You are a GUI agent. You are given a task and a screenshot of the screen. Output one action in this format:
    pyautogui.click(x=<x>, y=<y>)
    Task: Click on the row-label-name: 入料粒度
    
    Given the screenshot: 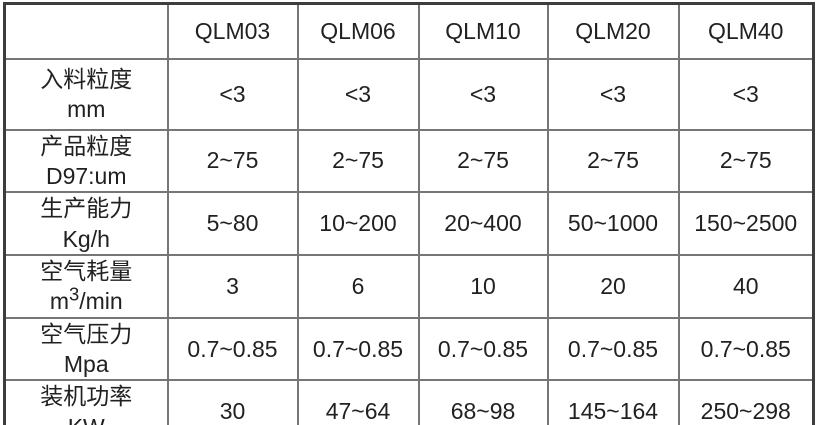 What is the action you would take?
    pyautogui.click(x=86, y=78)
    